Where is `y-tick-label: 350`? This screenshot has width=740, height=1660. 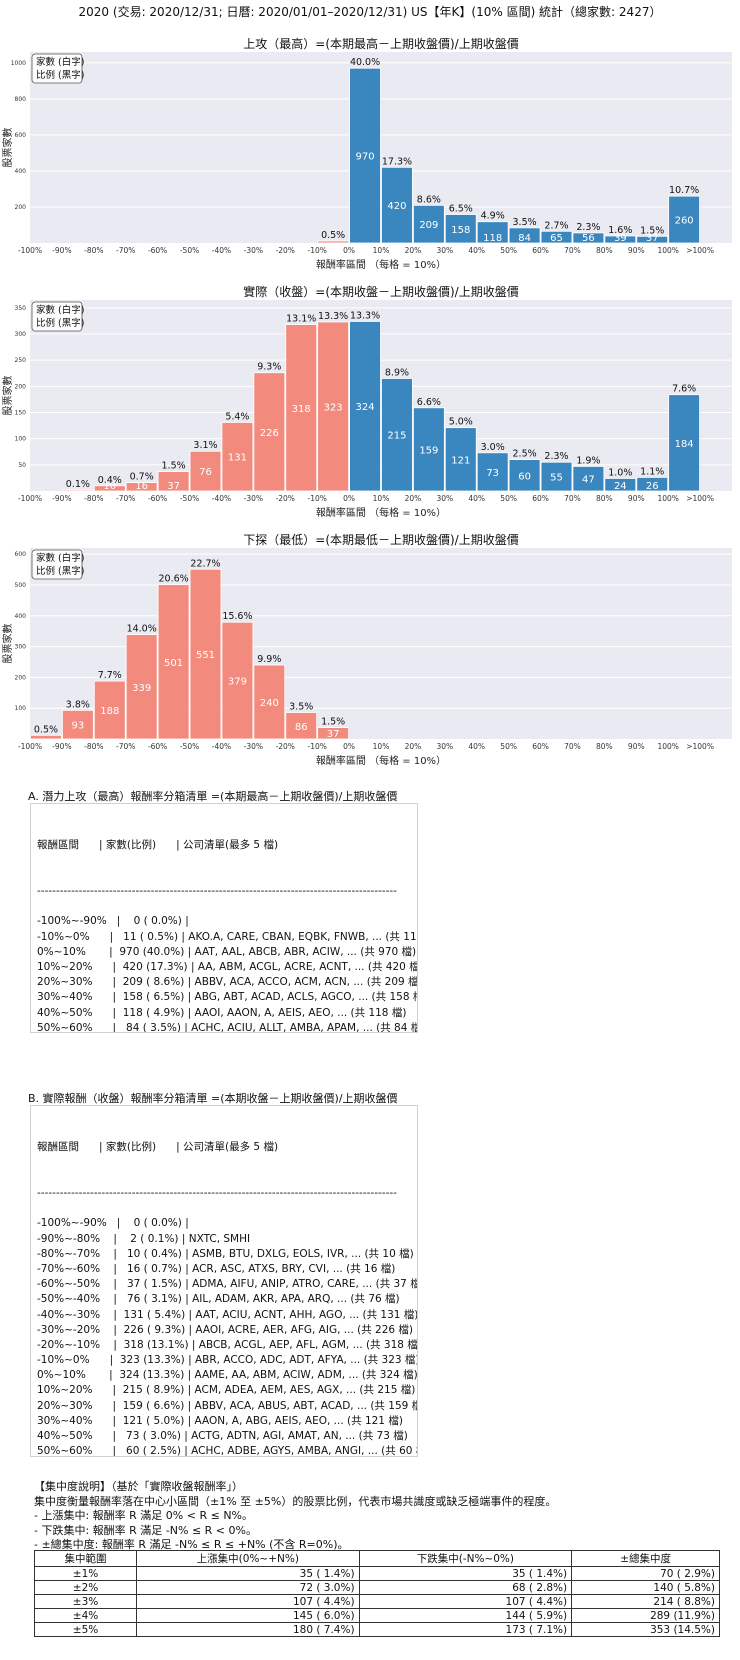
y-tick-label: 350 is located at coordinates (21, 308).